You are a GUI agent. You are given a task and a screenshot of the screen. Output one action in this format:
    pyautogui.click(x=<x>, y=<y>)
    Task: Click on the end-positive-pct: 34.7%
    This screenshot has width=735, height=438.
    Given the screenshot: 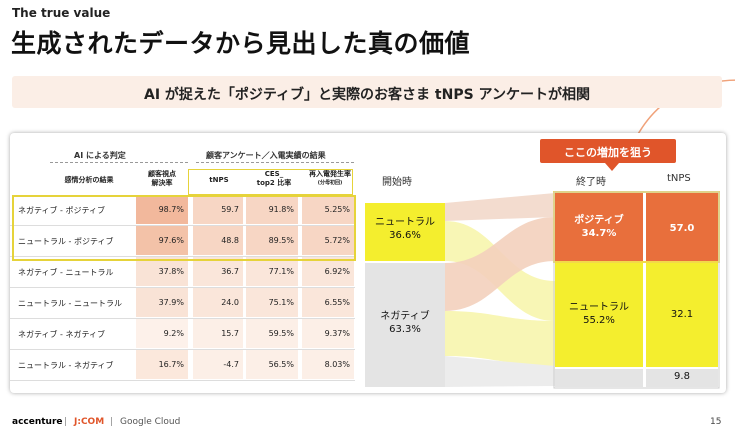 What is the action you would take?
    pyautogui.click(x=599, y=233)
    